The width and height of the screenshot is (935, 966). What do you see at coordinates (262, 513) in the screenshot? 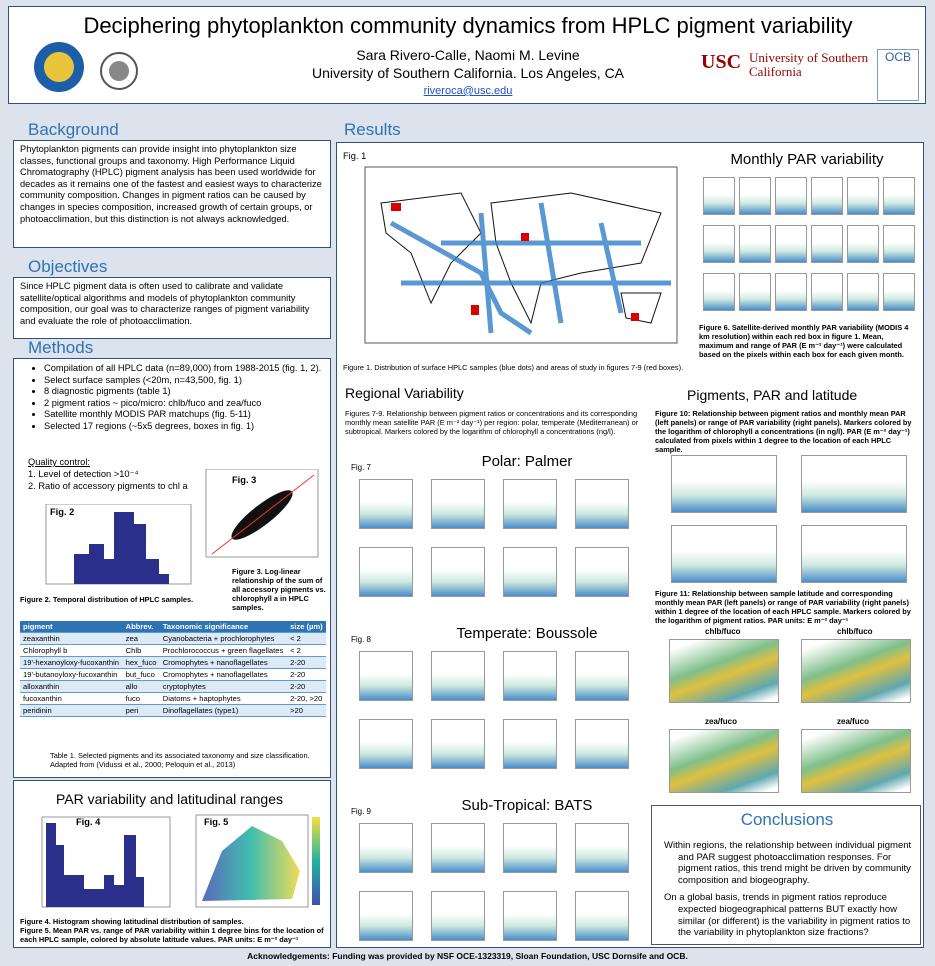
I see `fig3-plot` at bounding box center [262, 513].